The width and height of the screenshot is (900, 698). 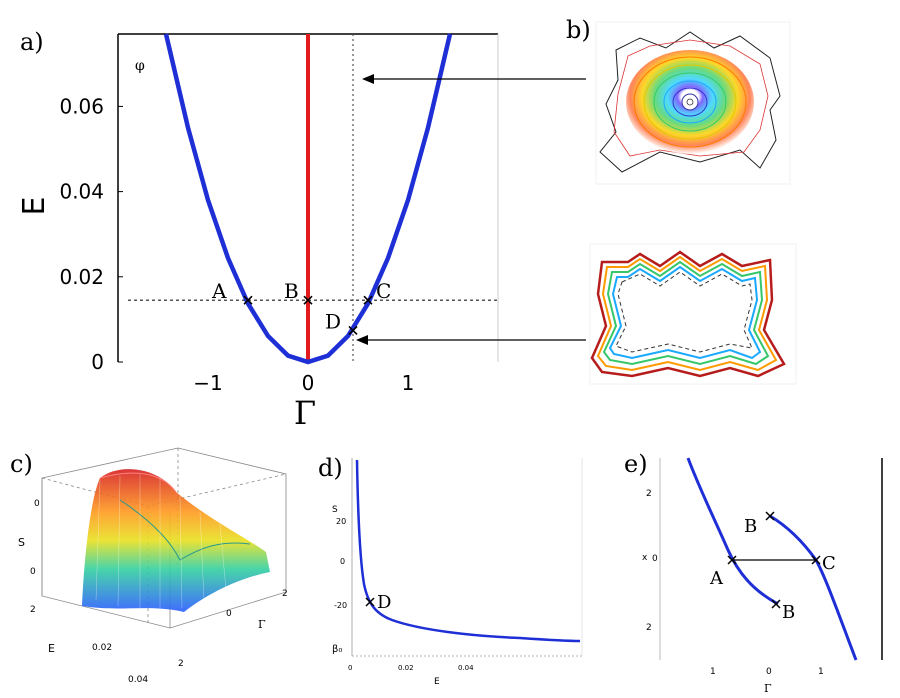 I want to click on panel-a-x-ticks: −1 0 1, so click(x=303, y=383).